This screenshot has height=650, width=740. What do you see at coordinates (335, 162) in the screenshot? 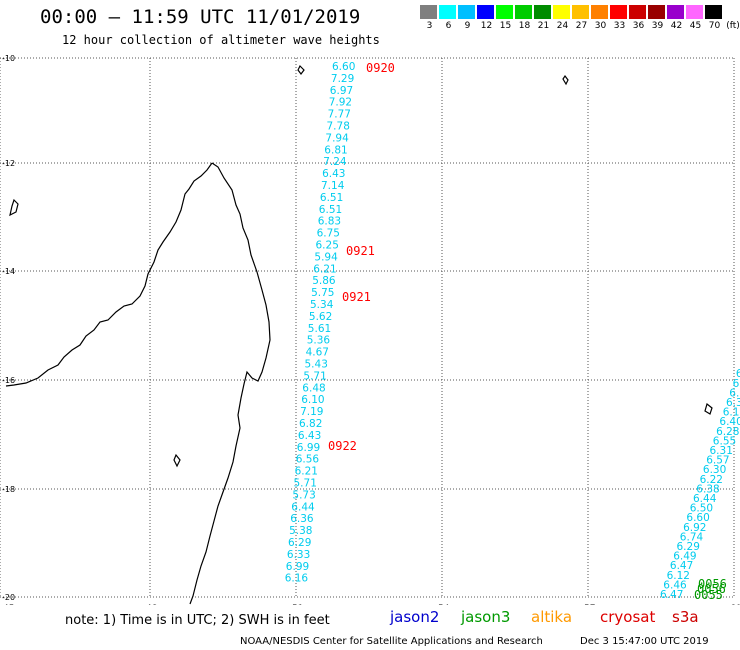
I see `swh-value: 7.24` at bounding box center [335, 162].